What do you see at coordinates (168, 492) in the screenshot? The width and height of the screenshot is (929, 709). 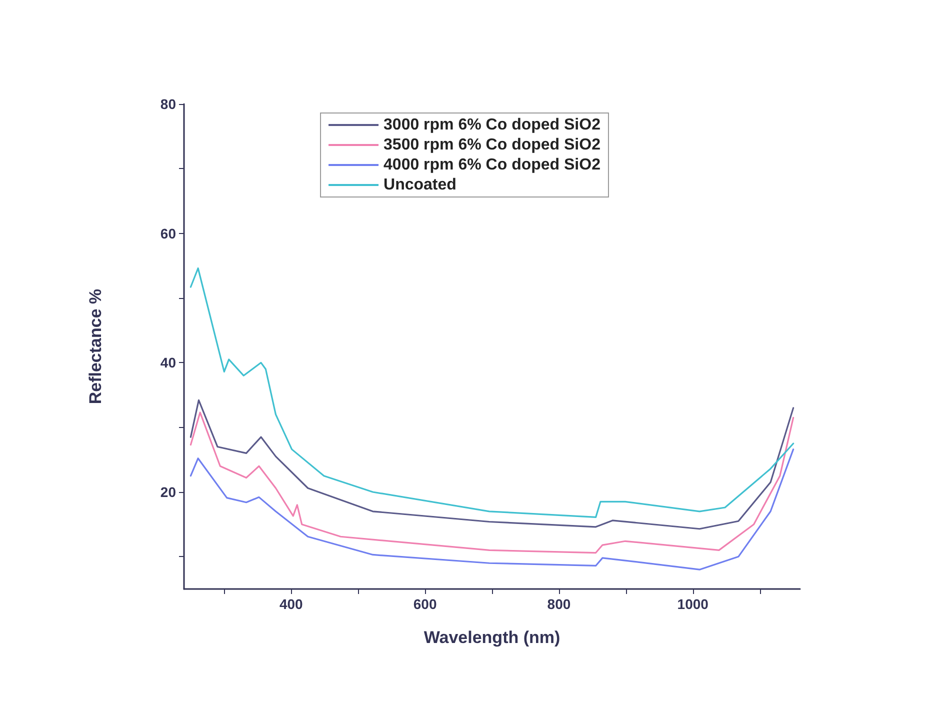 I see `y-tick-label: 20` at bounding box center [168, 492].